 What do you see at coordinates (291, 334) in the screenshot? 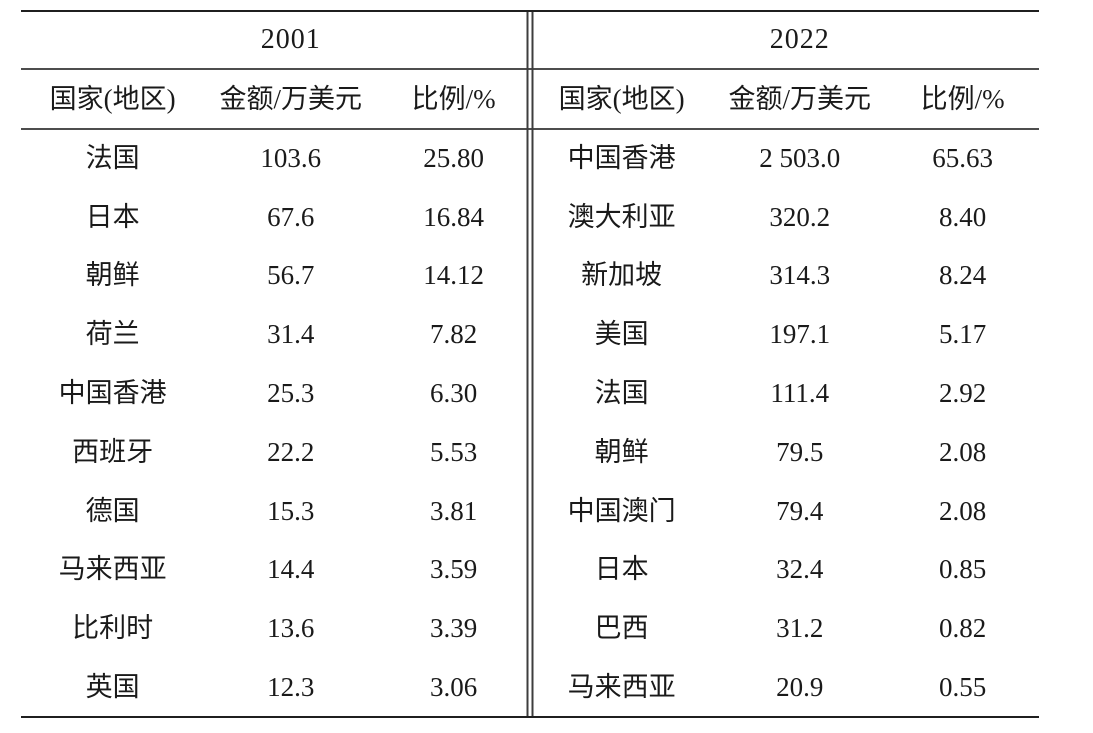
I see `cell-amount: 31.4` at bounding box center [291, 334].